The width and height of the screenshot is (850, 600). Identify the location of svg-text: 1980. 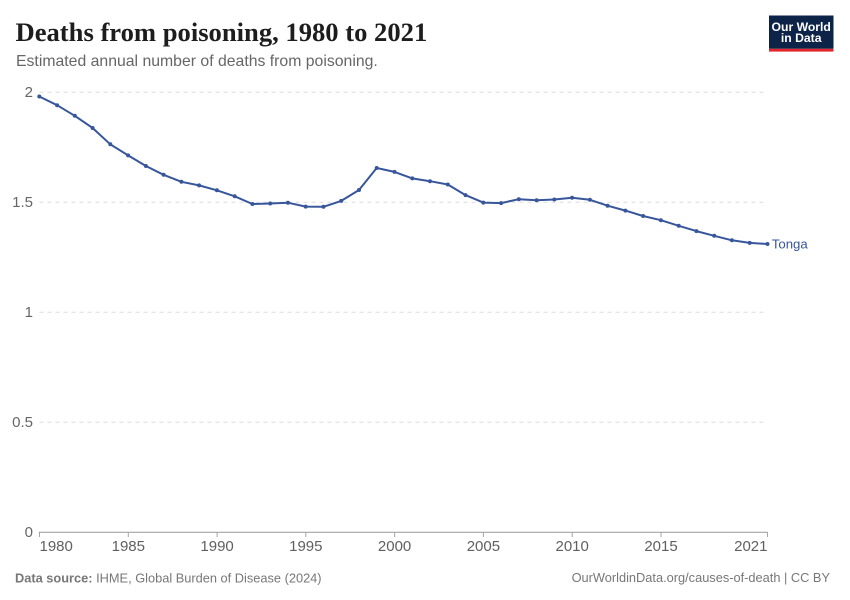
(56, 546).